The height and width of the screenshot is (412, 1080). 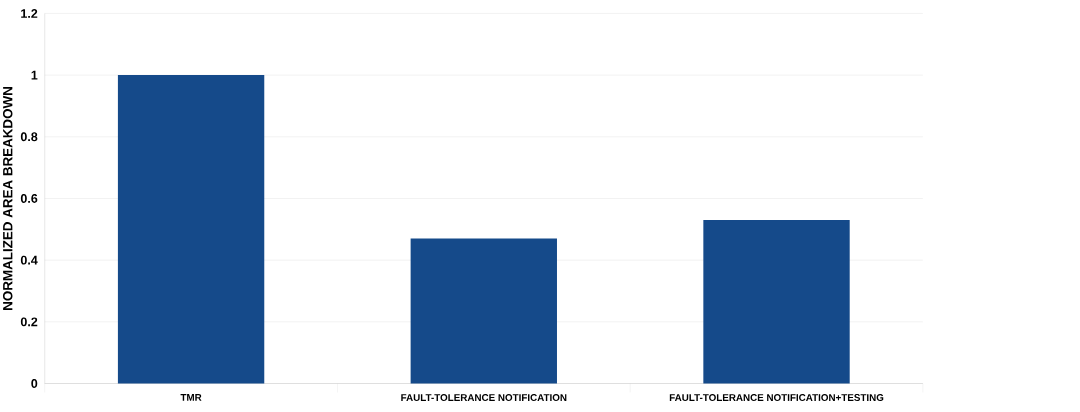 I want to click on y-tick-label: 0, so click(x=34, y=383).